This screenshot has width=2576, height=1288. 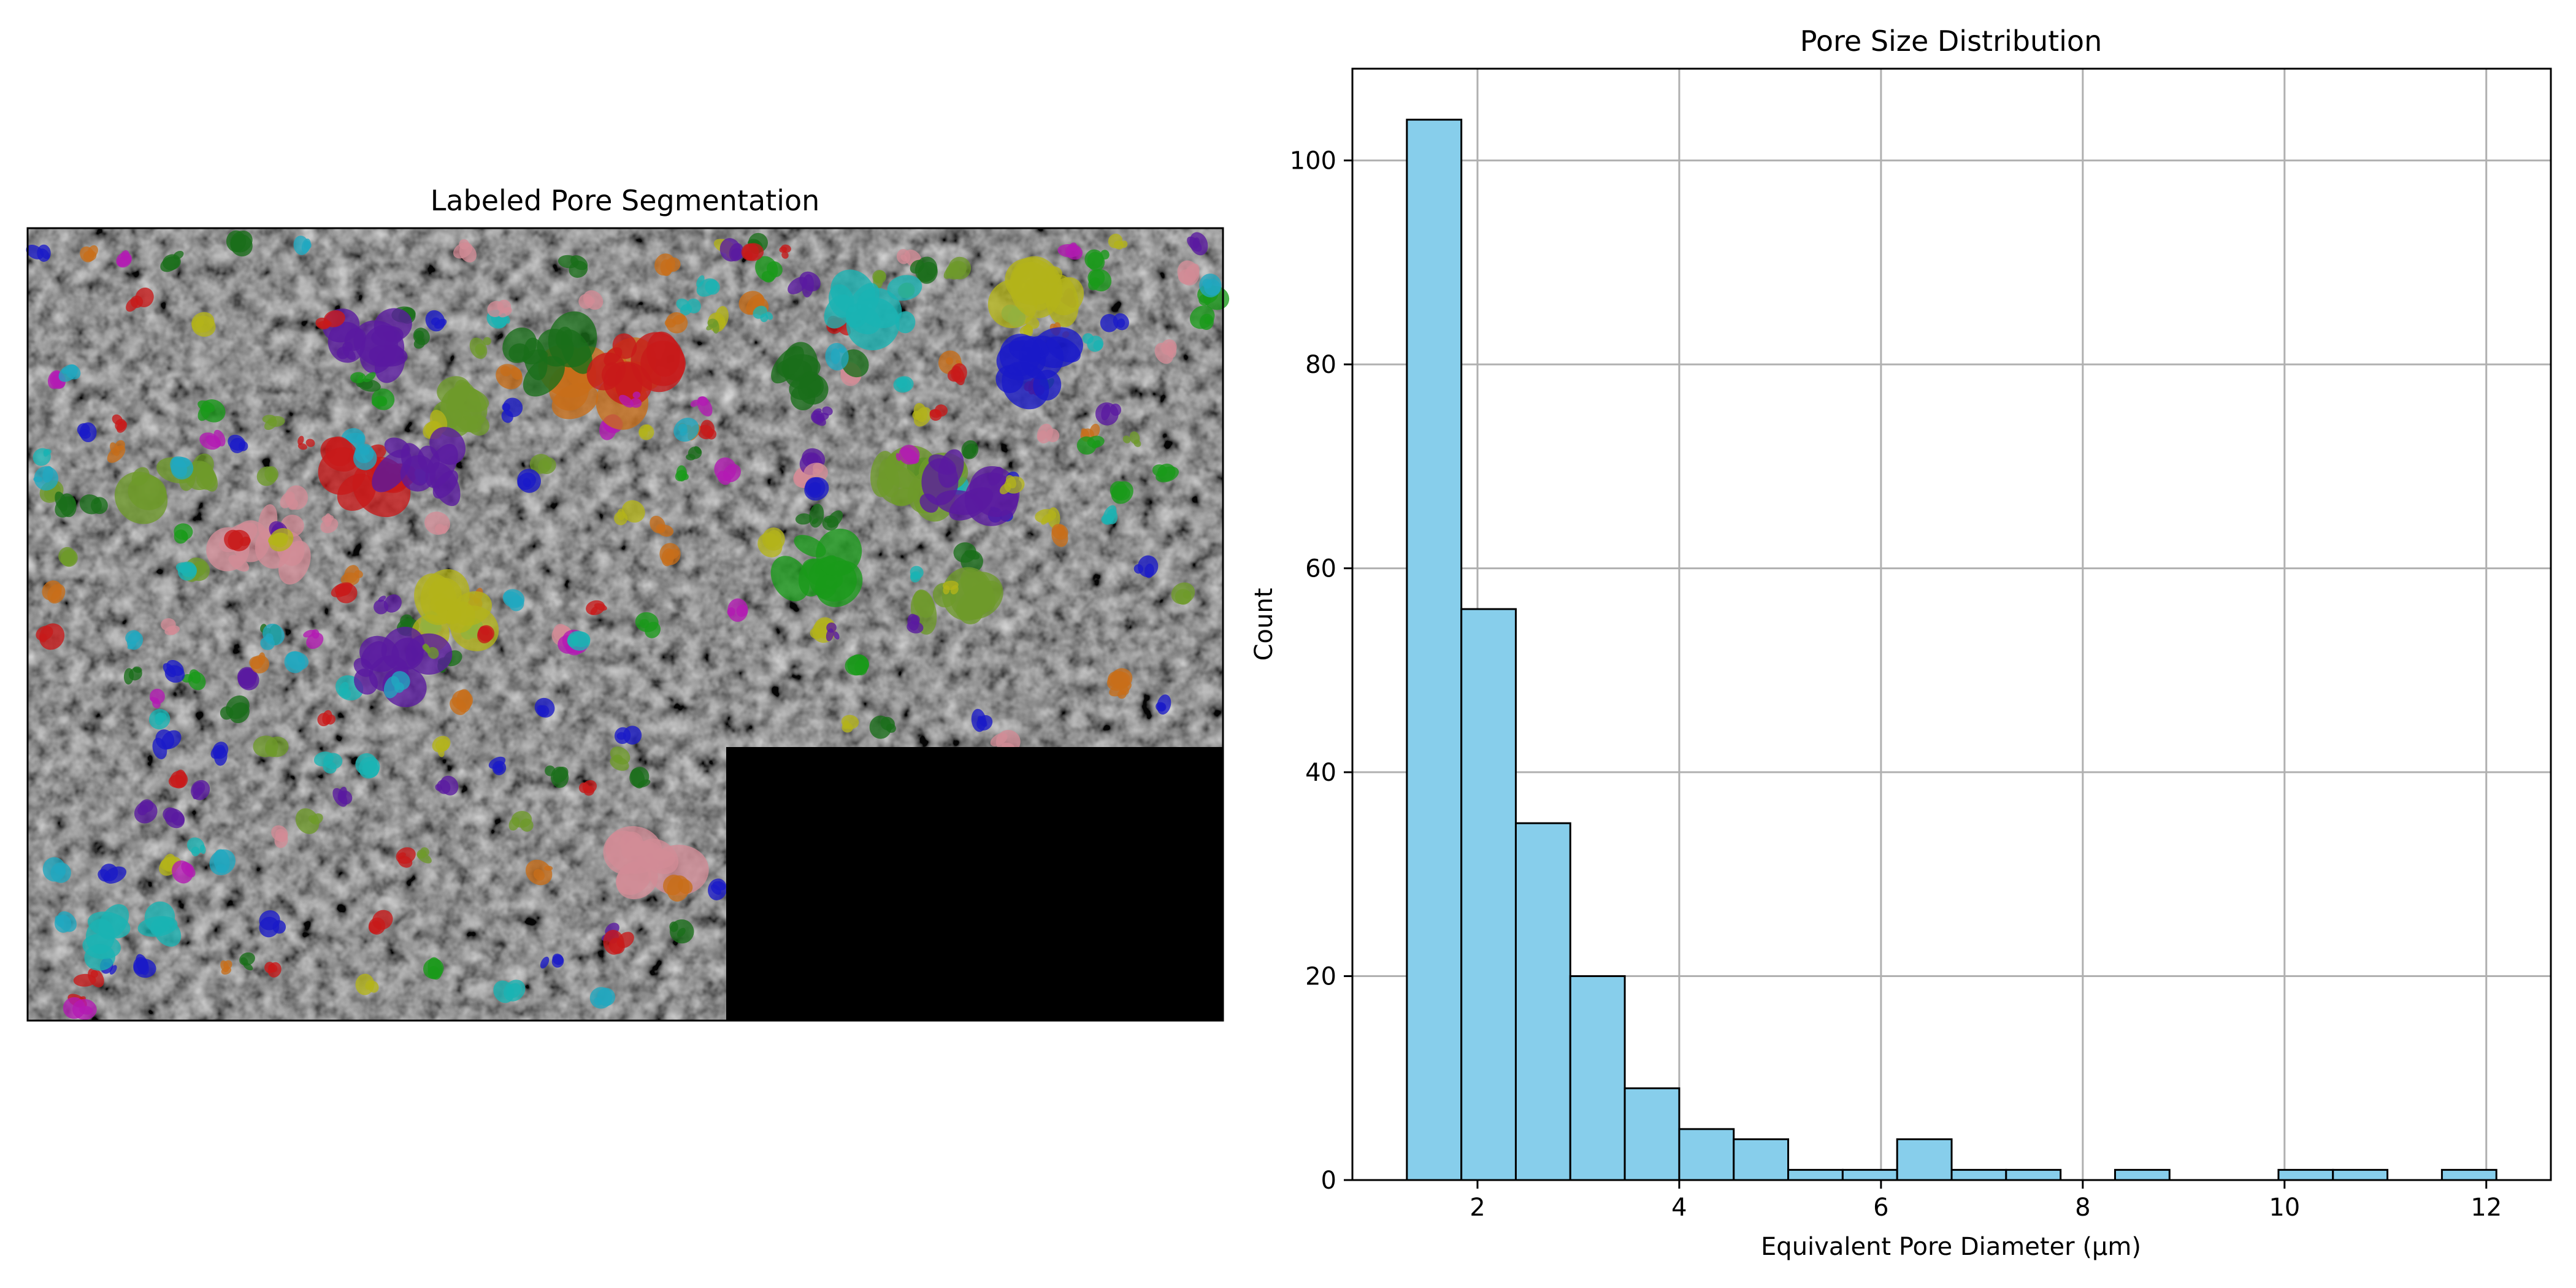 I want to click on x-tick-label: 4, so click(x=1679, y=1208).